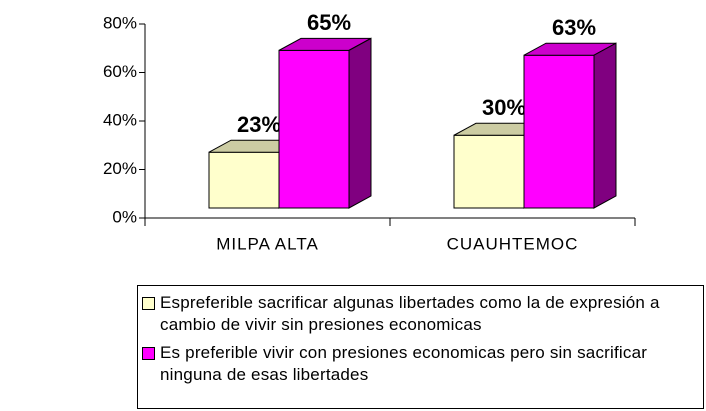 The height and width of the screenshot is (411, 706). Describe the element at coordinates (513, 243) in the screenshot. I see `x-tick-label: CUAUHTEMOC` at that location.